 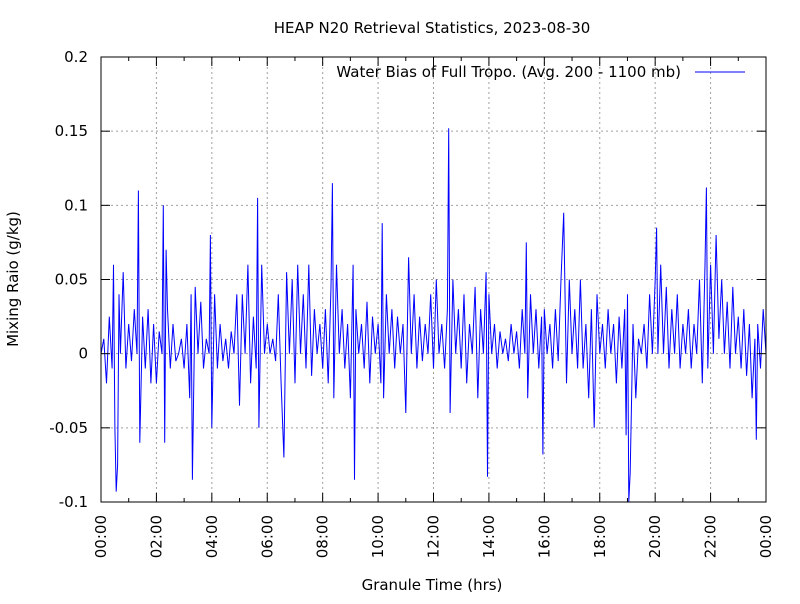 I want to click on x-tick-label: 20:00, so click(x=655, y=536).